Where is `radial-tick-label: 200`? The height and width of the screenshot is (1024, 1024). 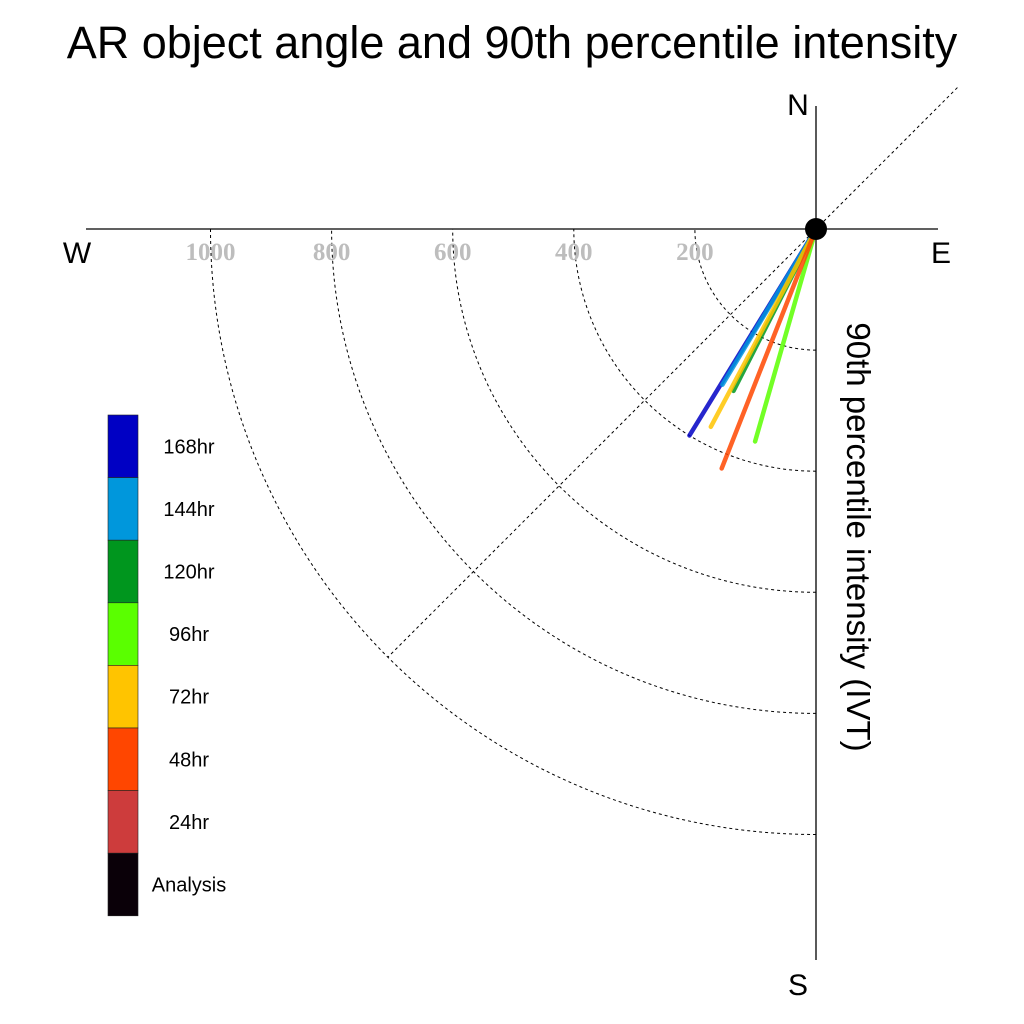 radial-tick-label: 200 is located at coordinates (695, 252).